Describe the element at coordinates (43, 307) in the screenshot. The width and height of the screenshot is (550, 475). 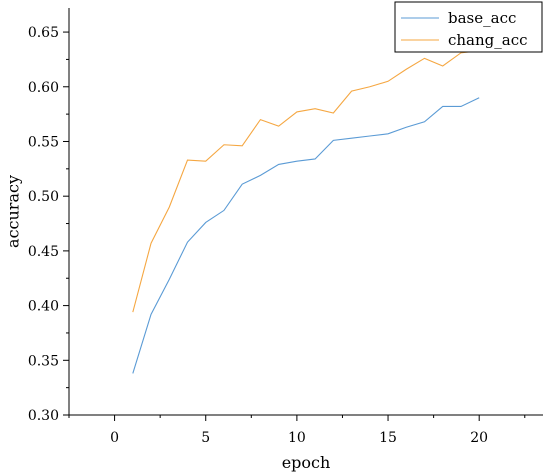
I see `y-tick-label: 0.40` at that location.